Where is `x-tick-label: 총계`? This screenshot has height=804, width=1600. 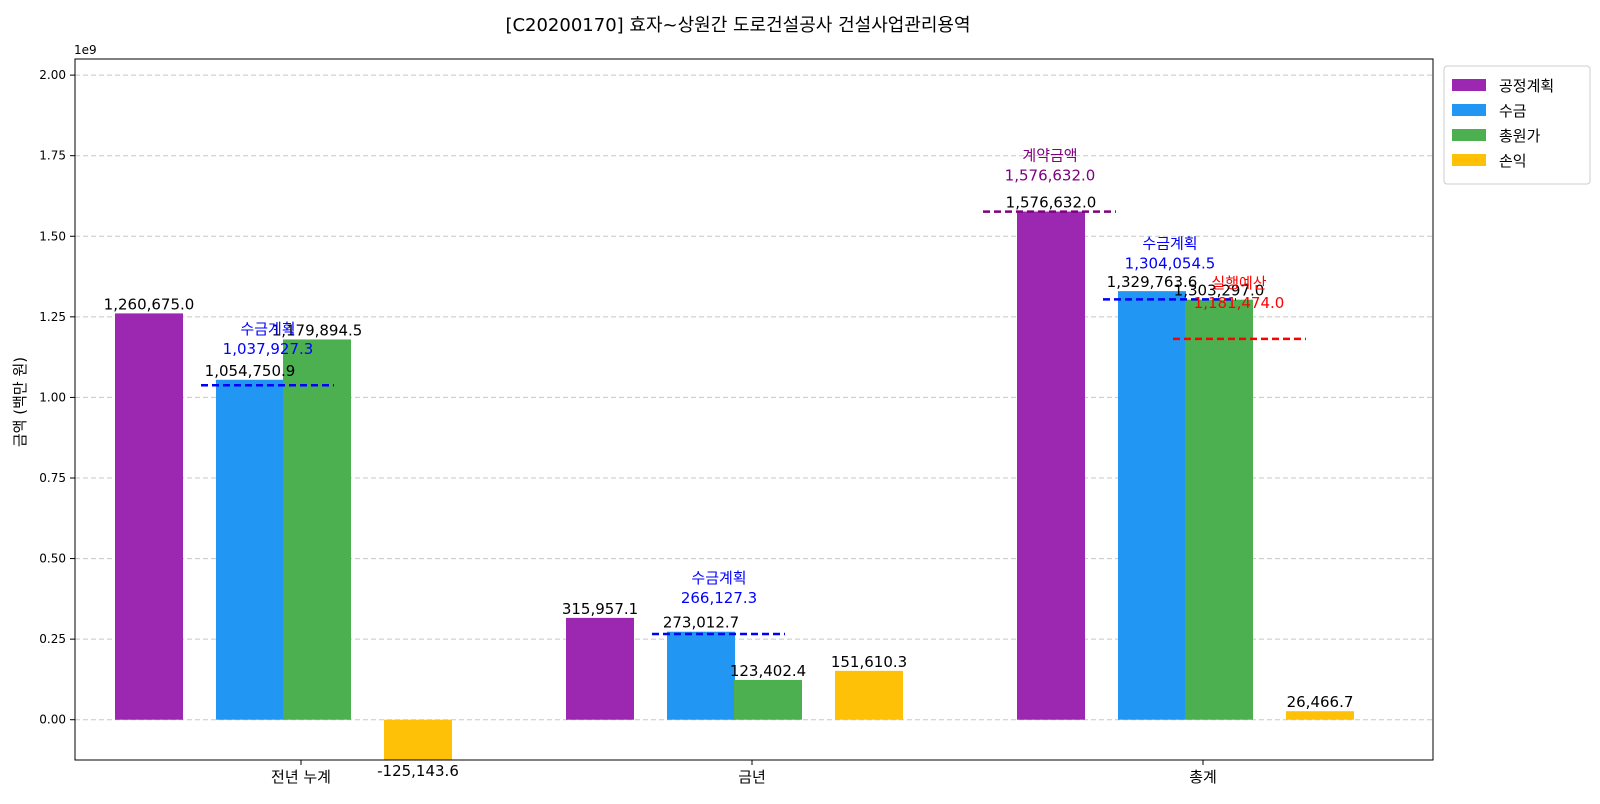 x-tick-label: 총계 is located at coordinates (1203, 777).